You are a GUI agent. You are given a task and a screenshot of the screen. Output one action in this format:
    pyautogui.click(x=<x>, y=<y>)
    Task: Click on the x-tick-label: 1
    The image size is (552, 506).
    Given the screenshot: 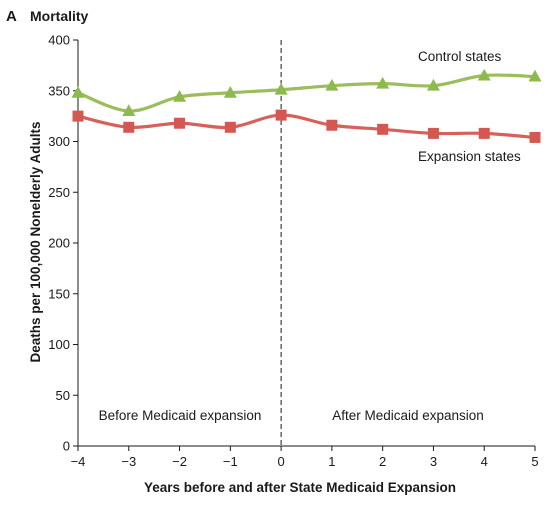 What is the action you would take?
    pyautogui.click(x=331, y=461)
    